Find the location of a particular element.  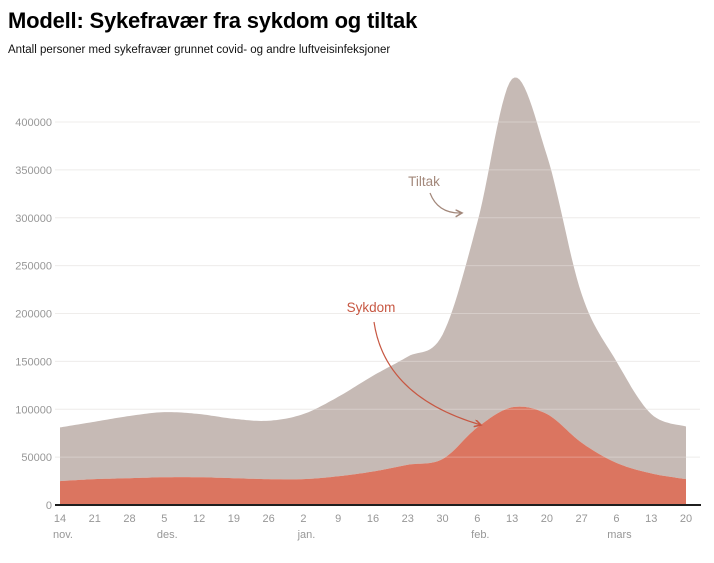

x-axis-month-label: feb. is located at coordinates (480, 535).